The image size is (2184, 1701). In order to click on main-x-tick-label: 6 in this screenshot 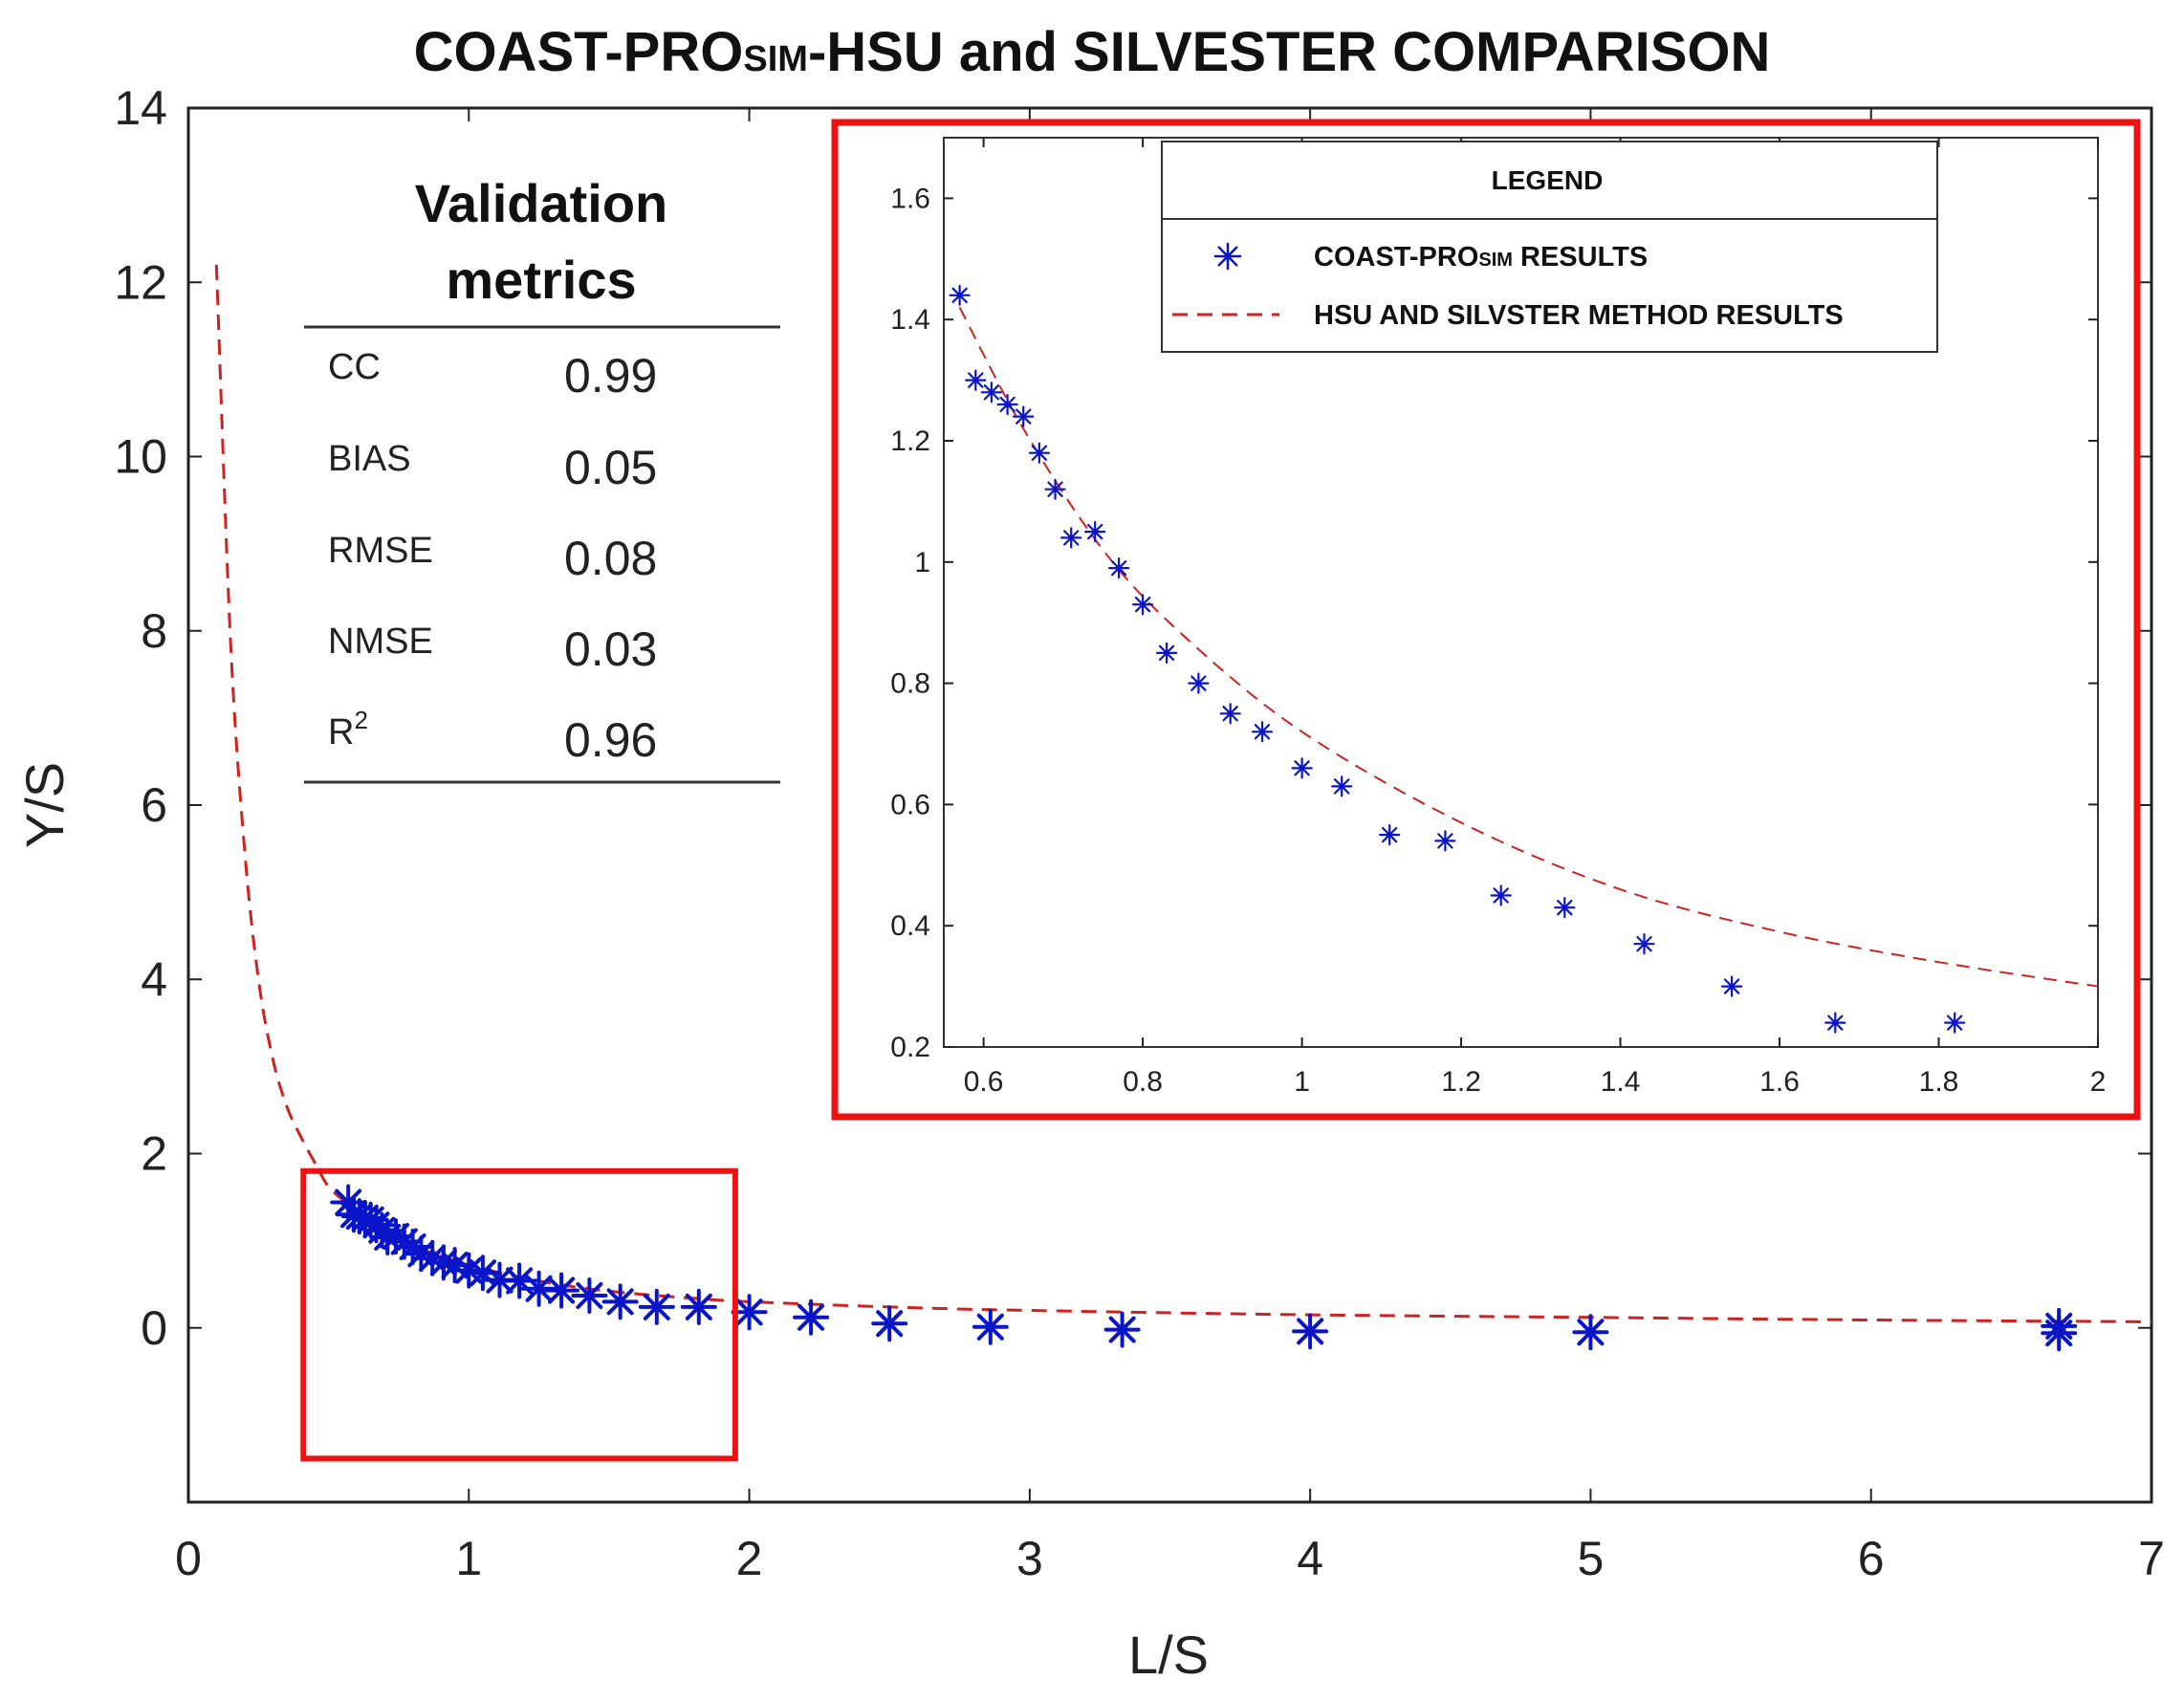, I will do `click(1871, 1559)`.